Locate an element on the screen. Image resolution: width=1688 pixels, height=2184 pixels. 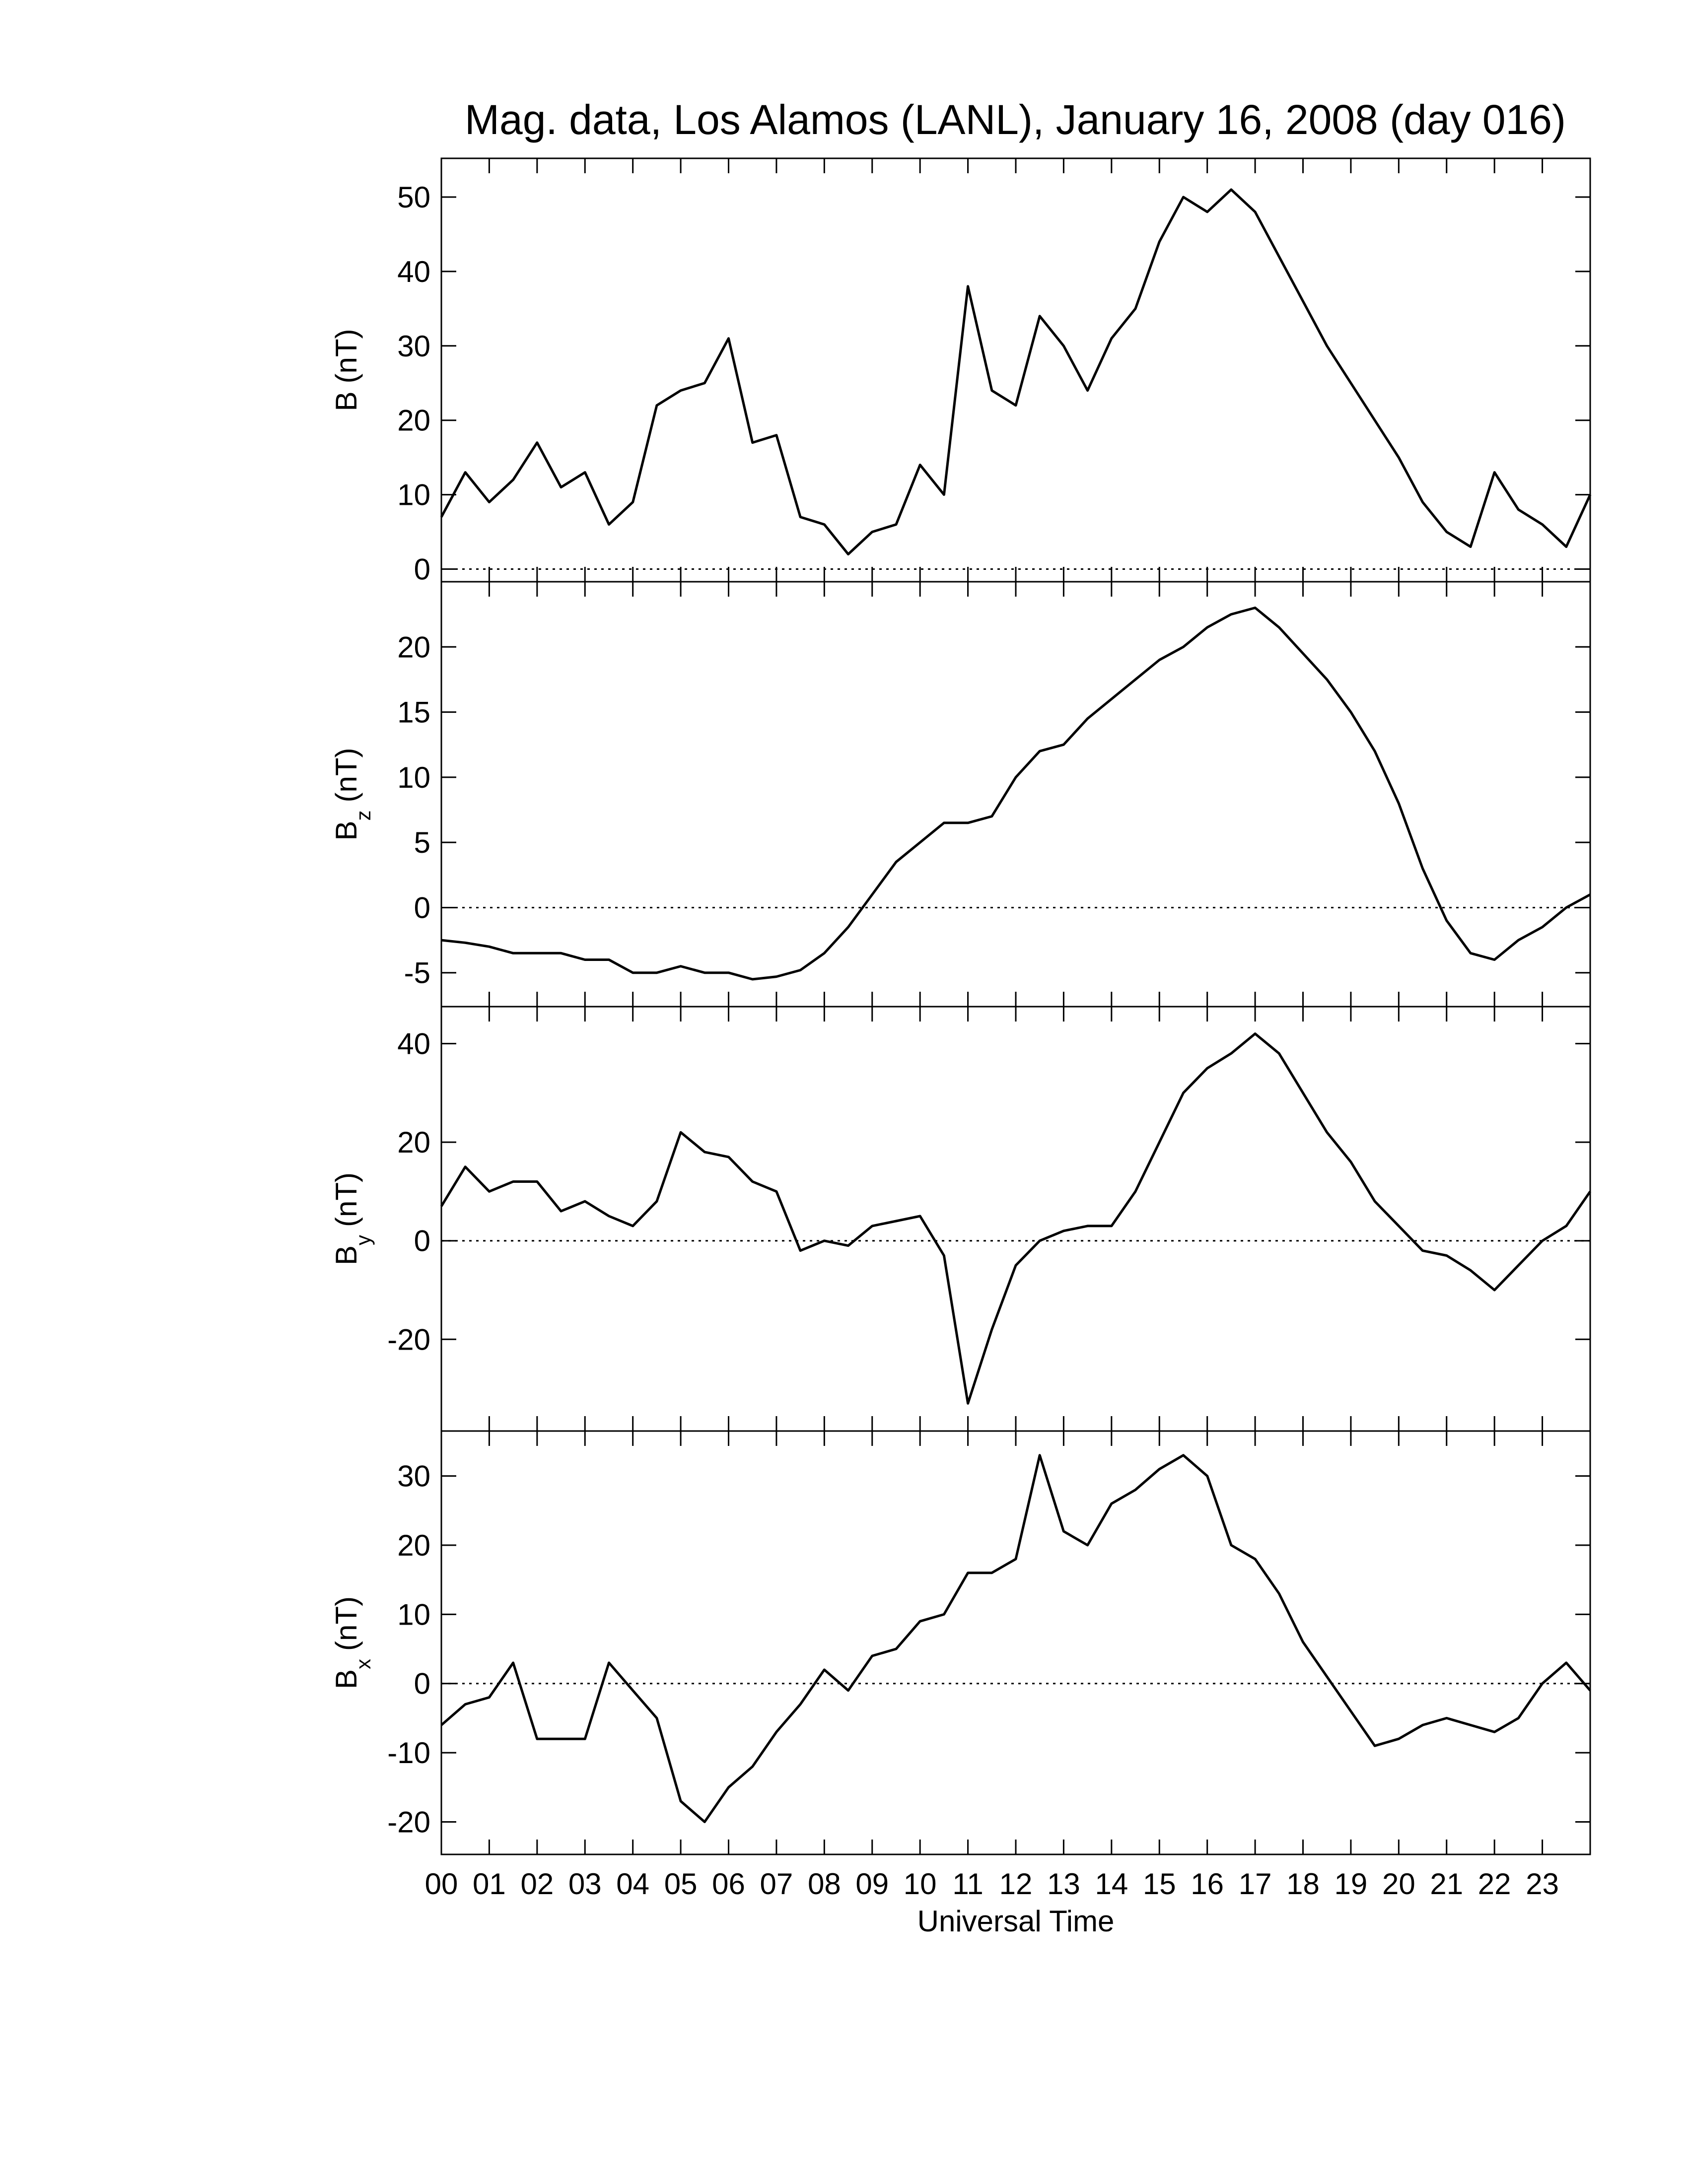
x-tick-label: 13 is located at coordinates (1063, 1884).